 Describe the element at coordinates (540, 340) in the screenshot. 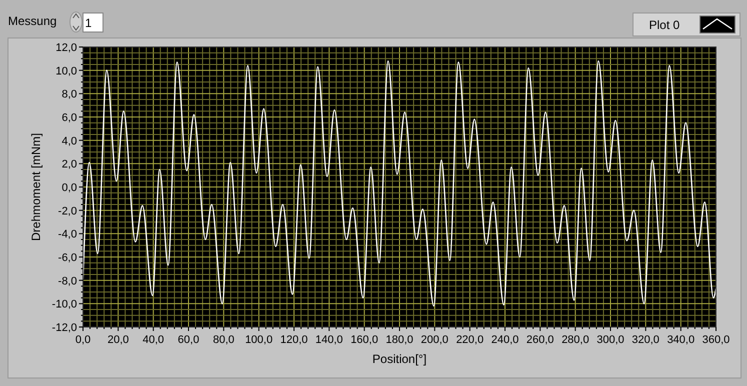

I see `x-tick-label: 260,0` at that location.